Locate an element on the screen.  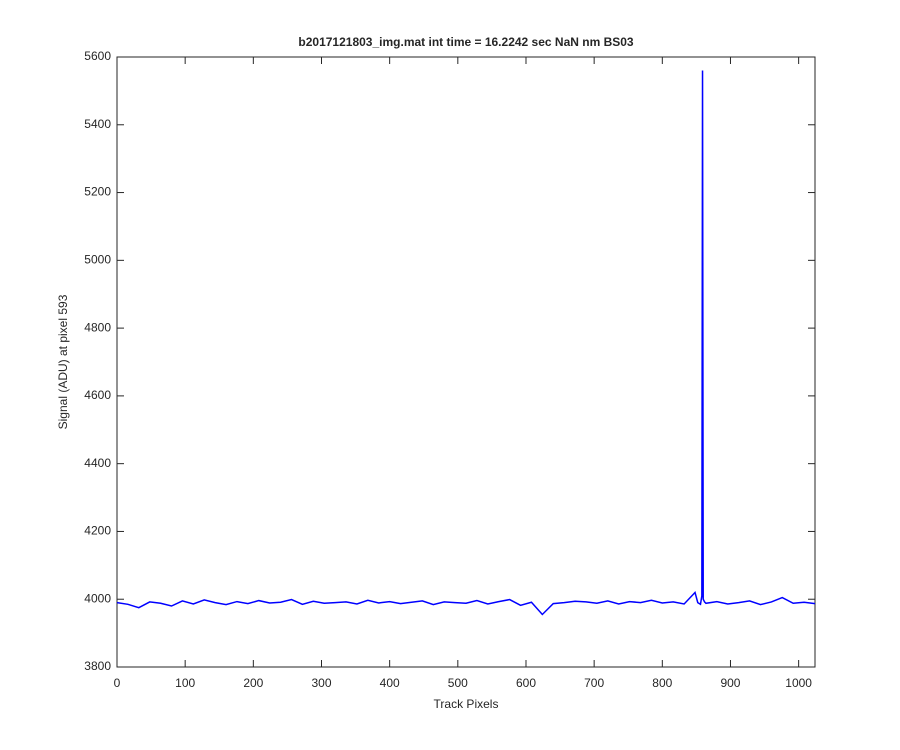
x-tick-label: 300 is located at coordinates (321, 683).